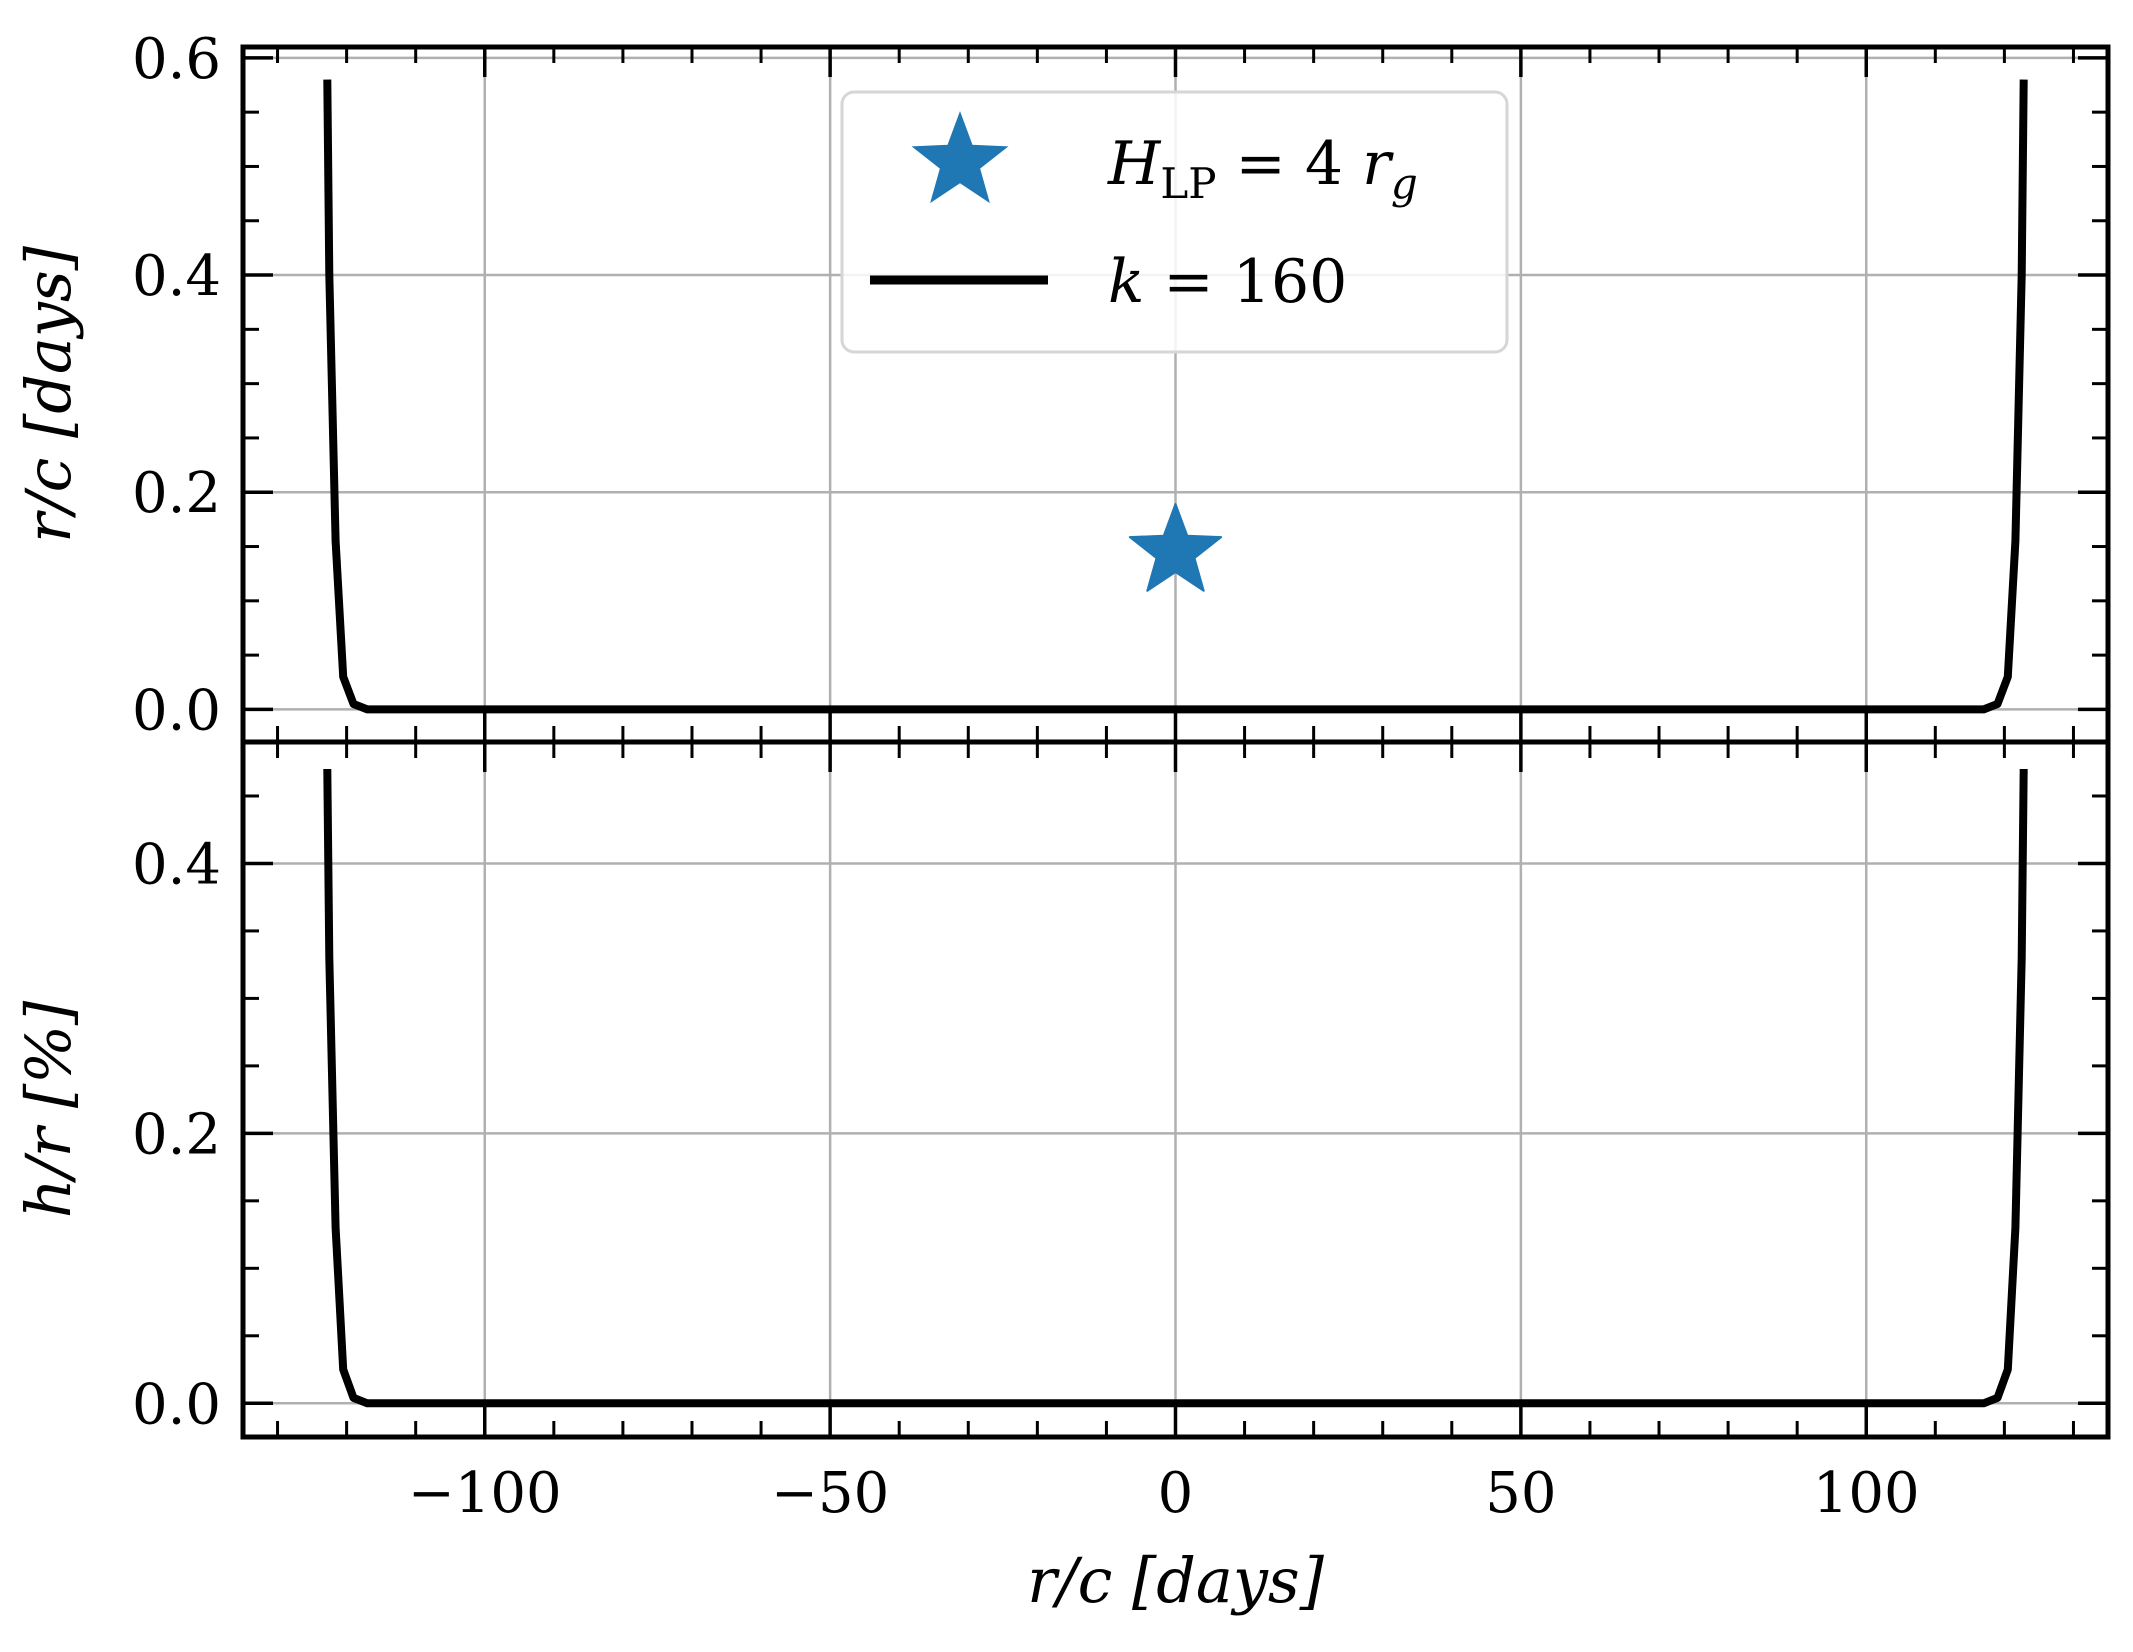 This screenshot has width=2133, height=1652. What do you see at coordinates (1866, 1493) in the screenshot?
I see `x-tick-label: 100` at bounding box center [1866, 1493].